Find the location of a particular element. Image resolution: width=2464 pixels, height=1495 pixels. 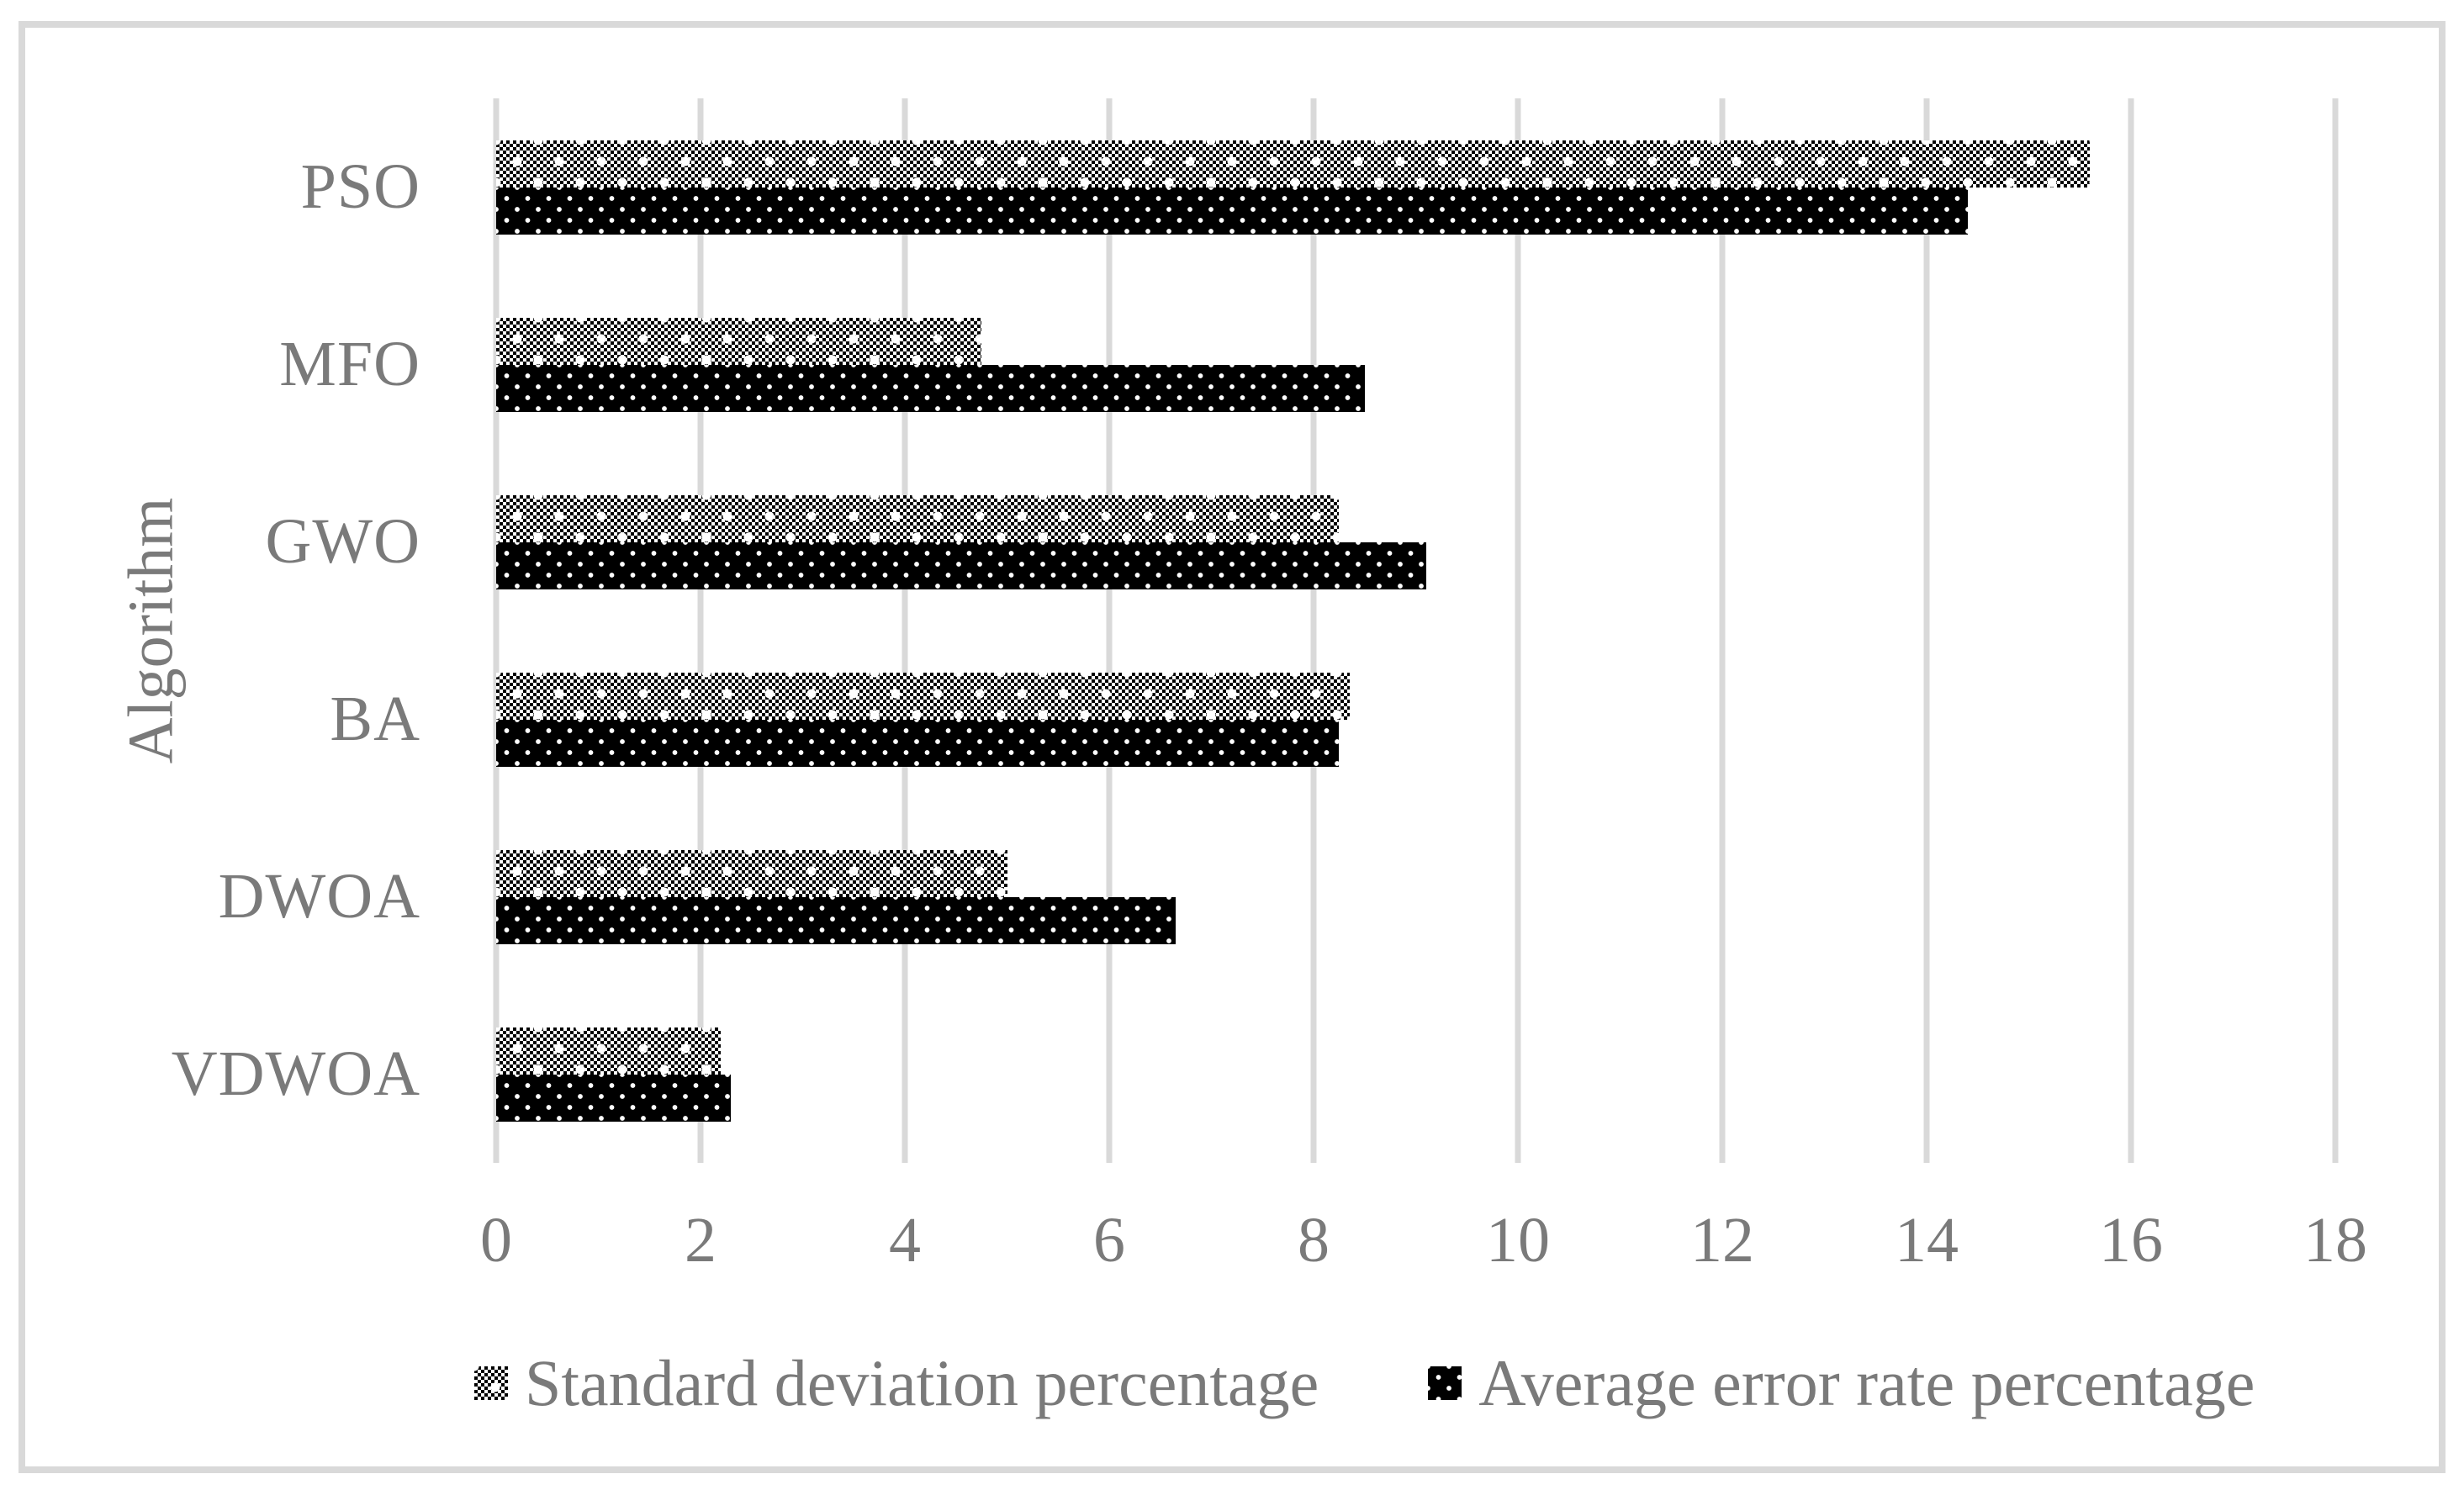

x-tick-label: 10 is located at coordinates (1518, 1240).